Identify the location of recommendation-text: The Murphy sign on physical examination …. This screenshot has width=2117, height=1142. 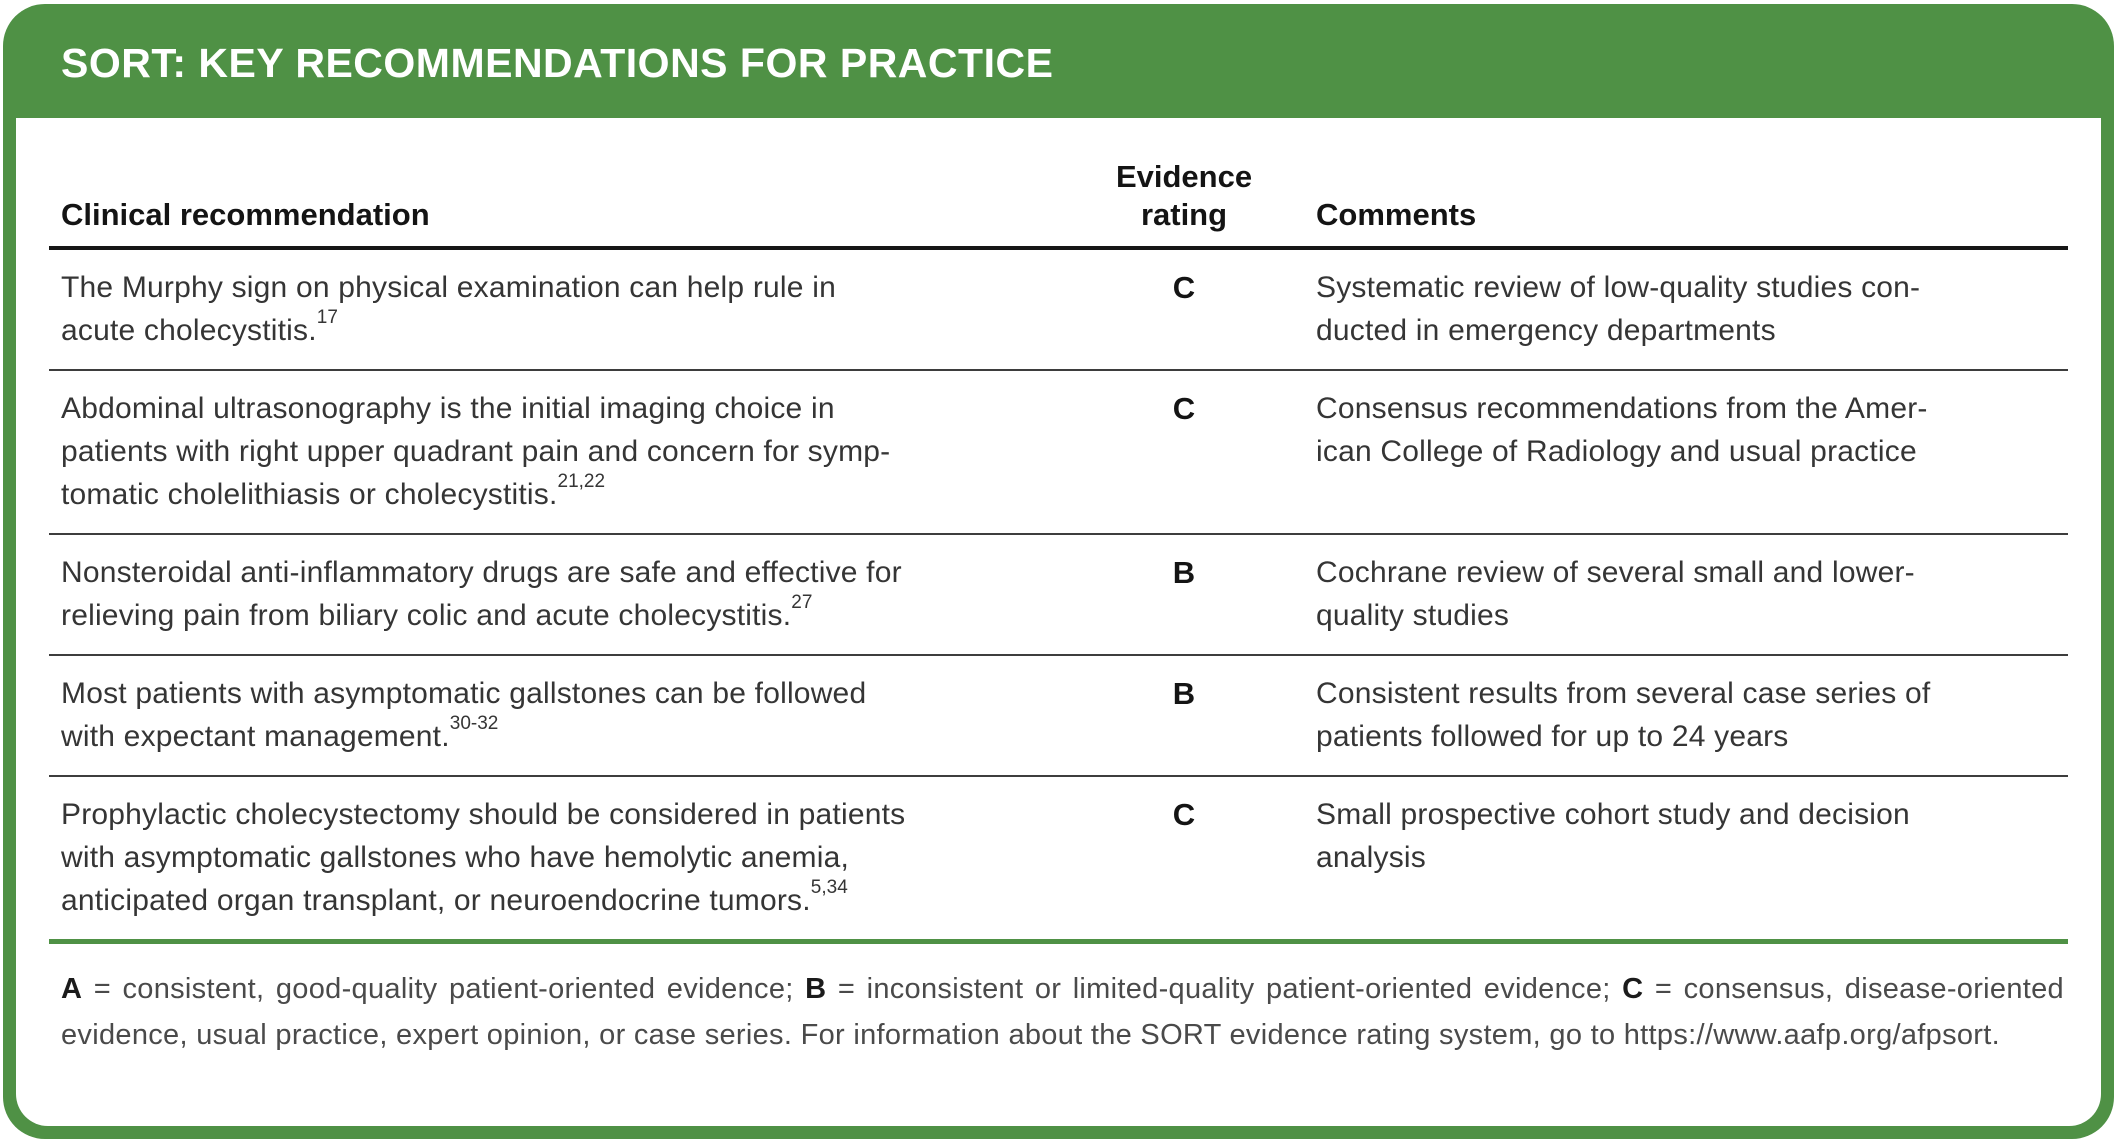
(448, 309).